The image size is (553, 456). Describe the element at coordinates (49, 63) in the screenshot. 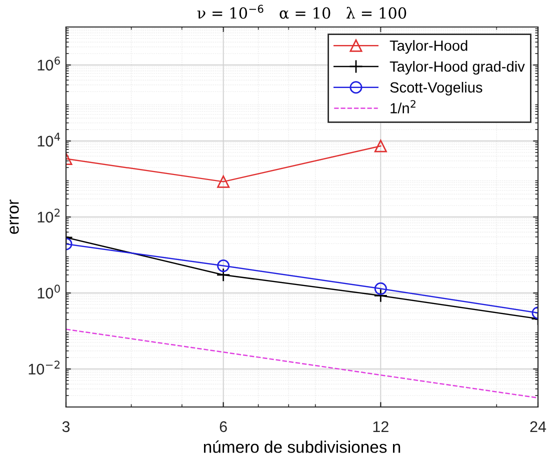

I see `y-tick-label: 10$^{6}$` at that location.